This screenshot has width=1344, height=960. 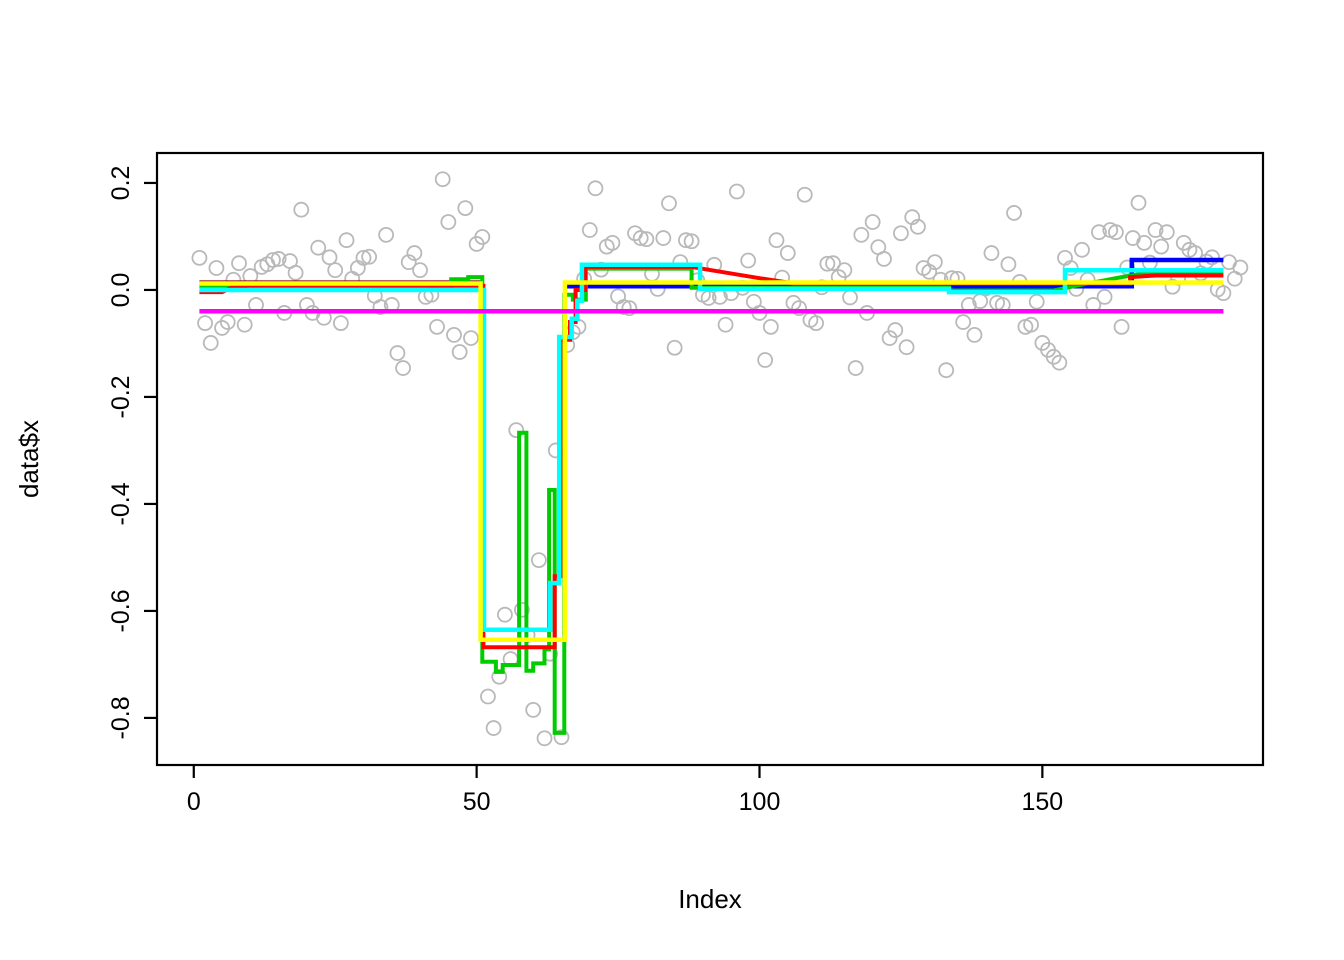 What do you see at coordinates (121, 396) in the screenshot?
I see `y-tick-label: -0.2` at bounding box center [121, 396].